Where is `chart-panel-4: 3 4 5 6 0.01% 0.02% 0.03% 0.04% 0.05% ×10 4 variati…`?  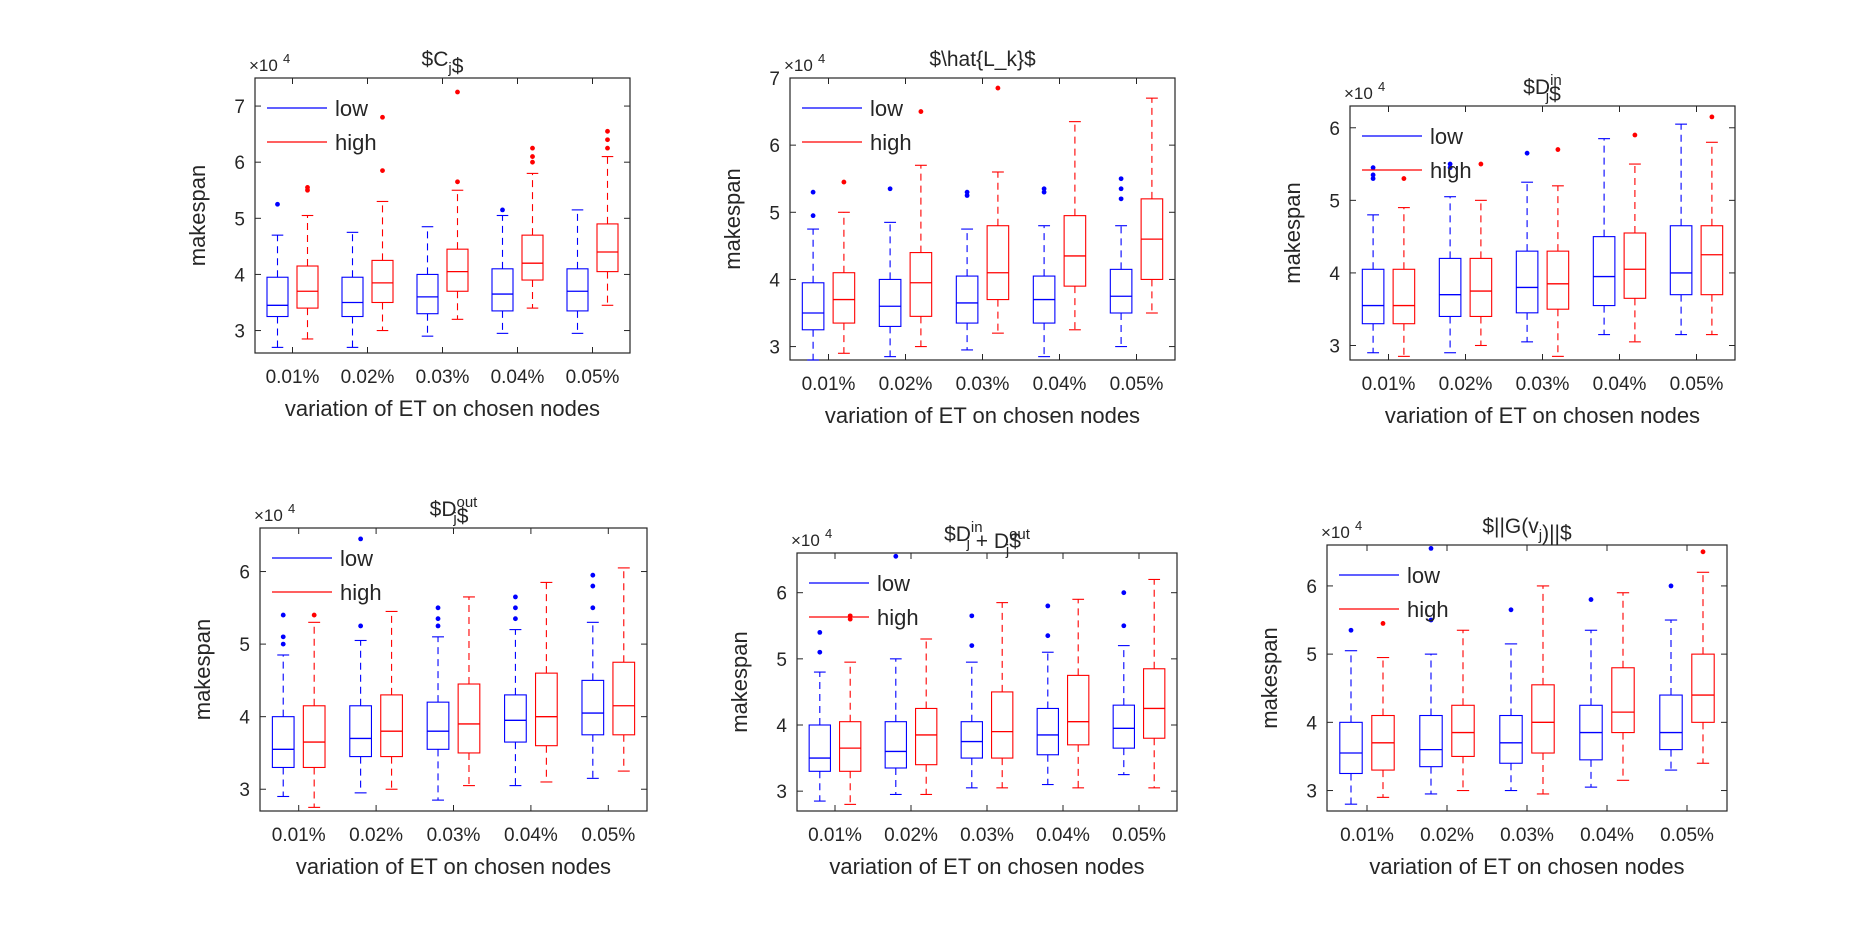 chart-panel-4: 3 4 5 6 0.01% 0.02% 0.03% 0.04% 0.05% ×10 4 variati… is located at coordinates (419, 686).